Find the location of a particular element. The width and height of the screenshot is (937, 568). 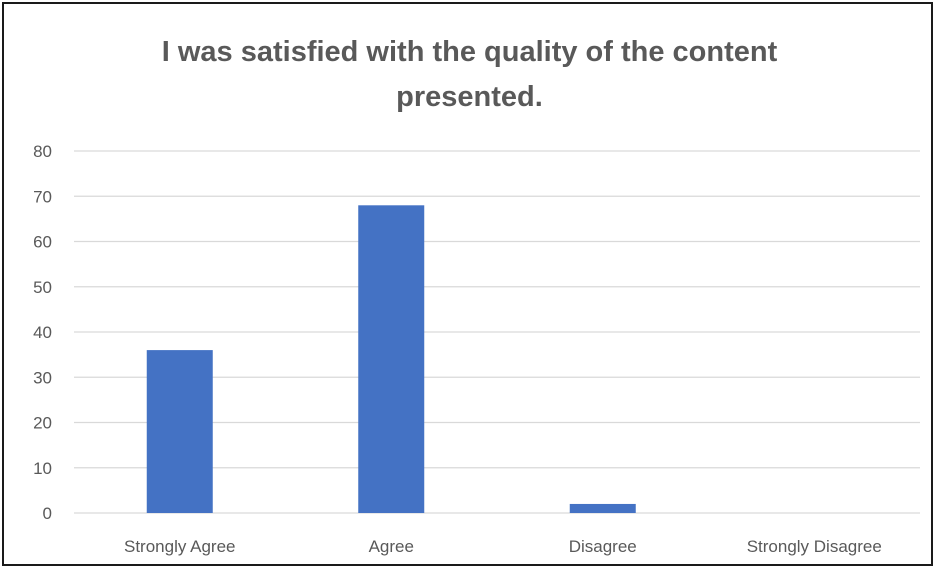

x-tick-label: Strongly Disagree is located at coordinates (814, 546).